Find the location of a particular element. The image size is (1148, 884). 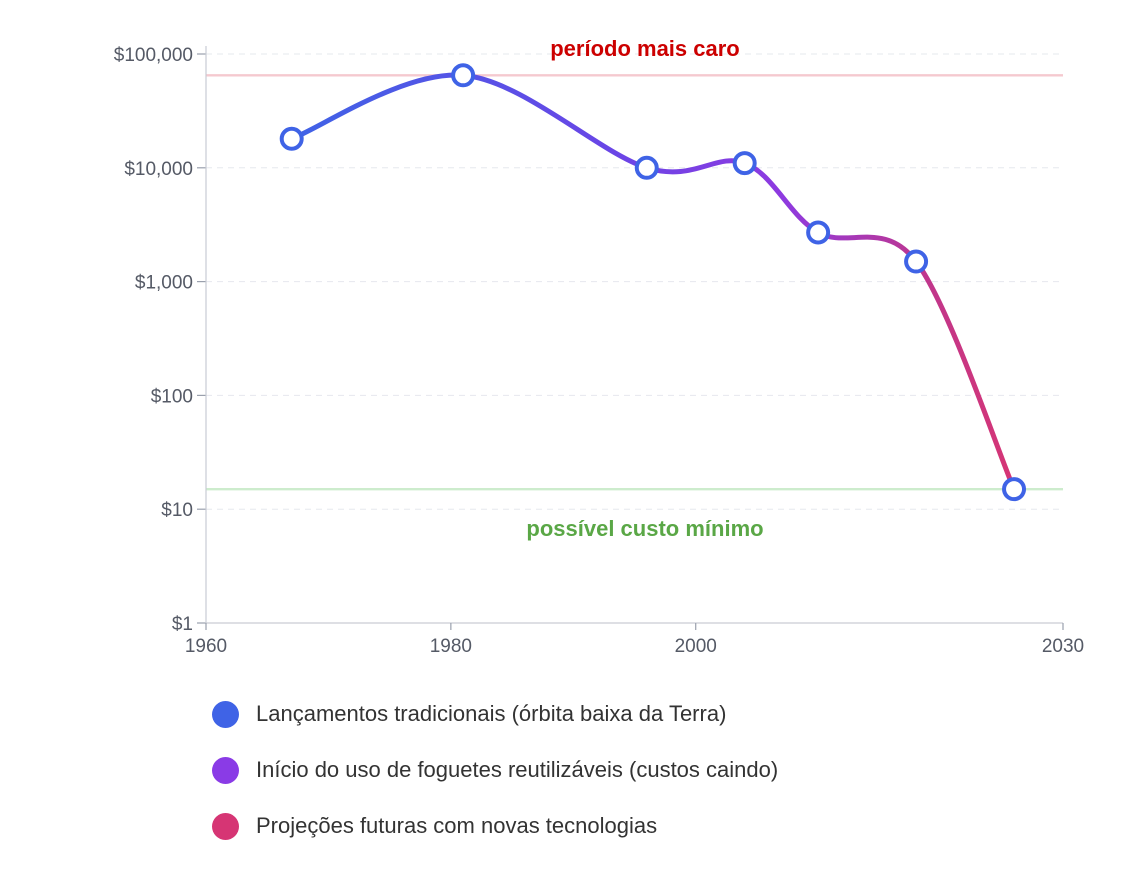

annotation-minimum-cost: possível custo mínimo is located at coordinates (644, 528).